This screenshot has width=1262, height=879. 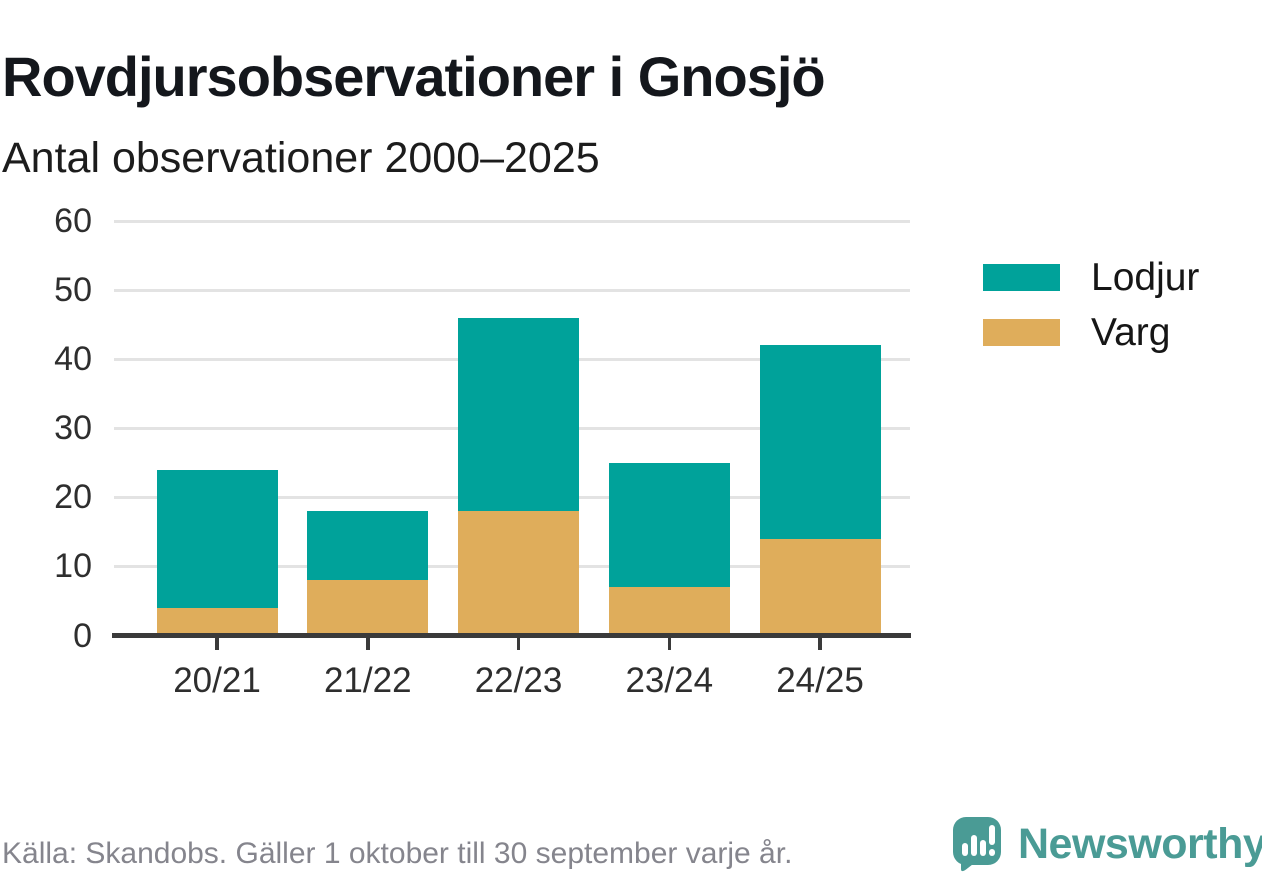 What do you see at coordinates (73, 428) in the screenshot?
I see `y-tick-label-30: 30` at bounding box center [73, 428].